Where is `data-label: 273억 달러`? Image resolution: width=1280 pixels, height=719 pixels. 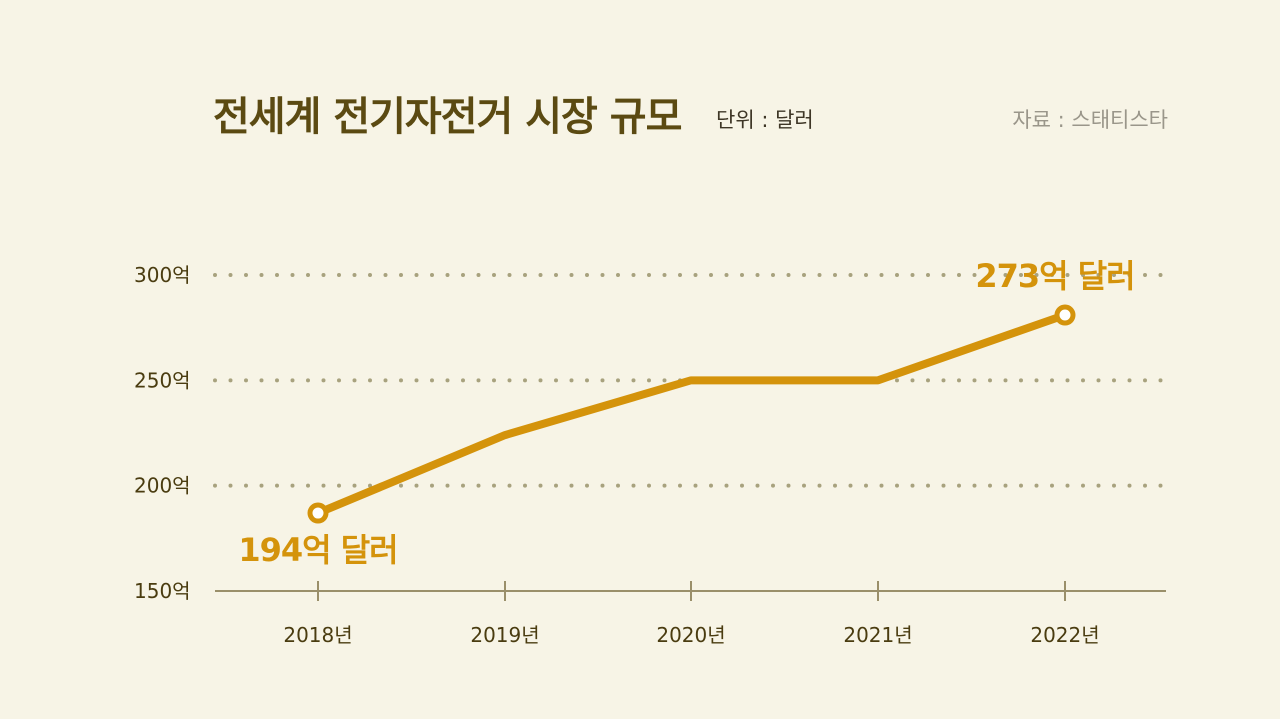 data-label: 273억 달러 is located at coordinates (1054, 276).